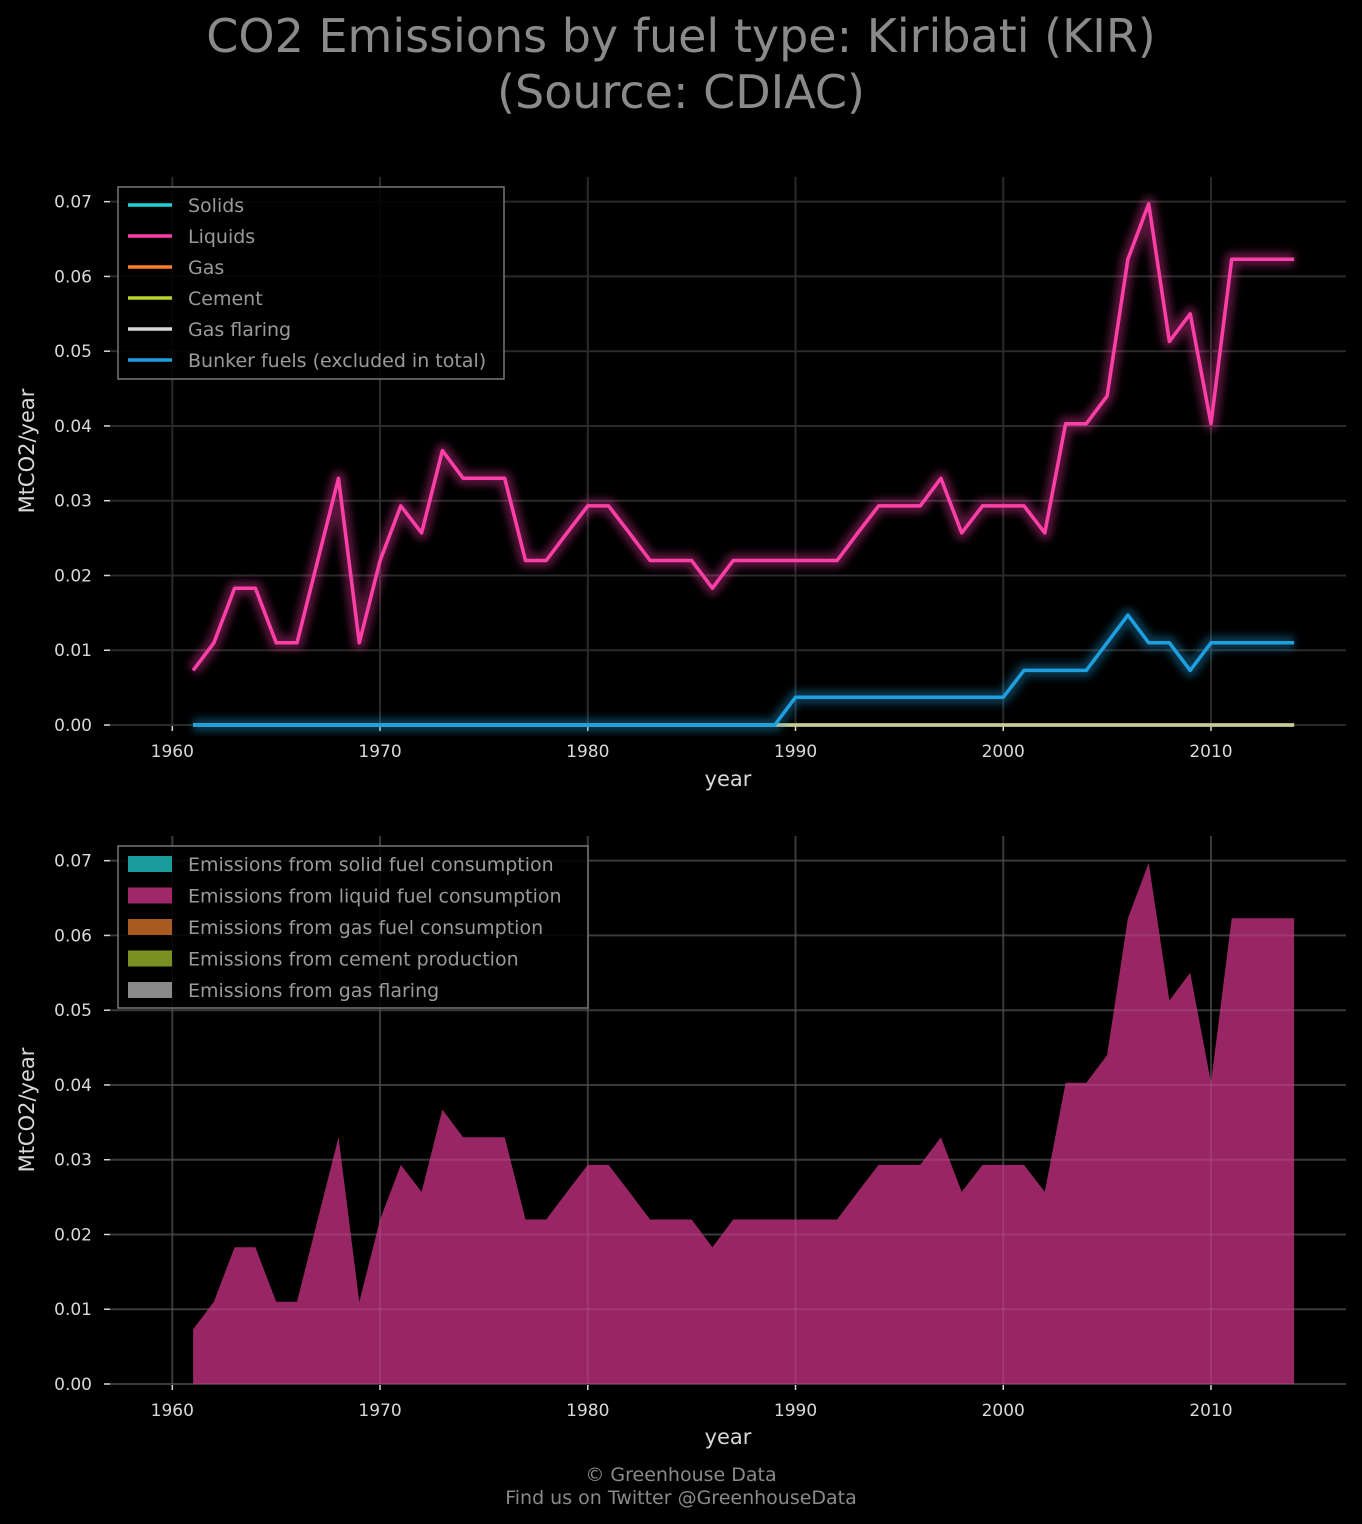 This screenshot has height=1524, width=1362. Describe the element at coordinates (225, 299) in the screenshot. I see `legend-label: Cement` at that location.